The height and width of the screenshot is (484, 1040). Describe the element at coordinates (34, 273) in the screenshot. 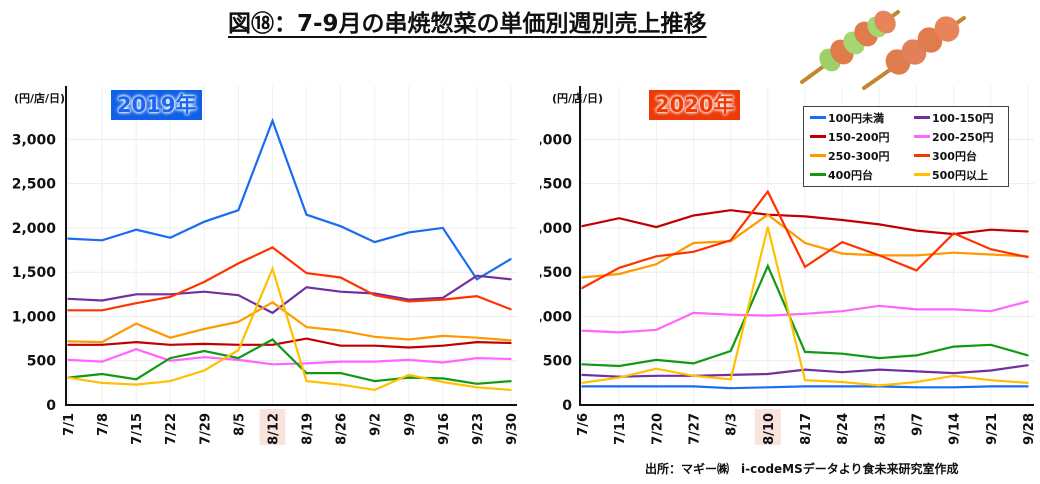

I see `y-tick-label: 1,500` at that location.